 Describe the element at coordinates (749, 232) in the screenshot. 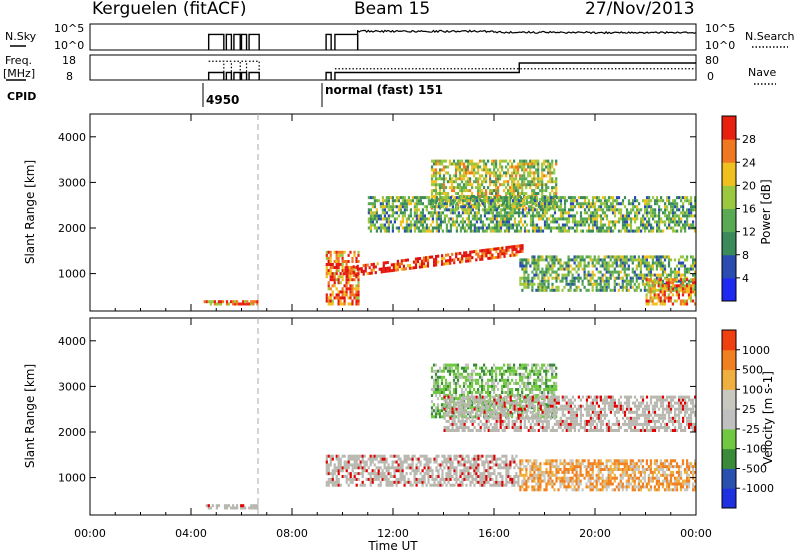

I see `power-colorbar-tick-label: 12` at that location.